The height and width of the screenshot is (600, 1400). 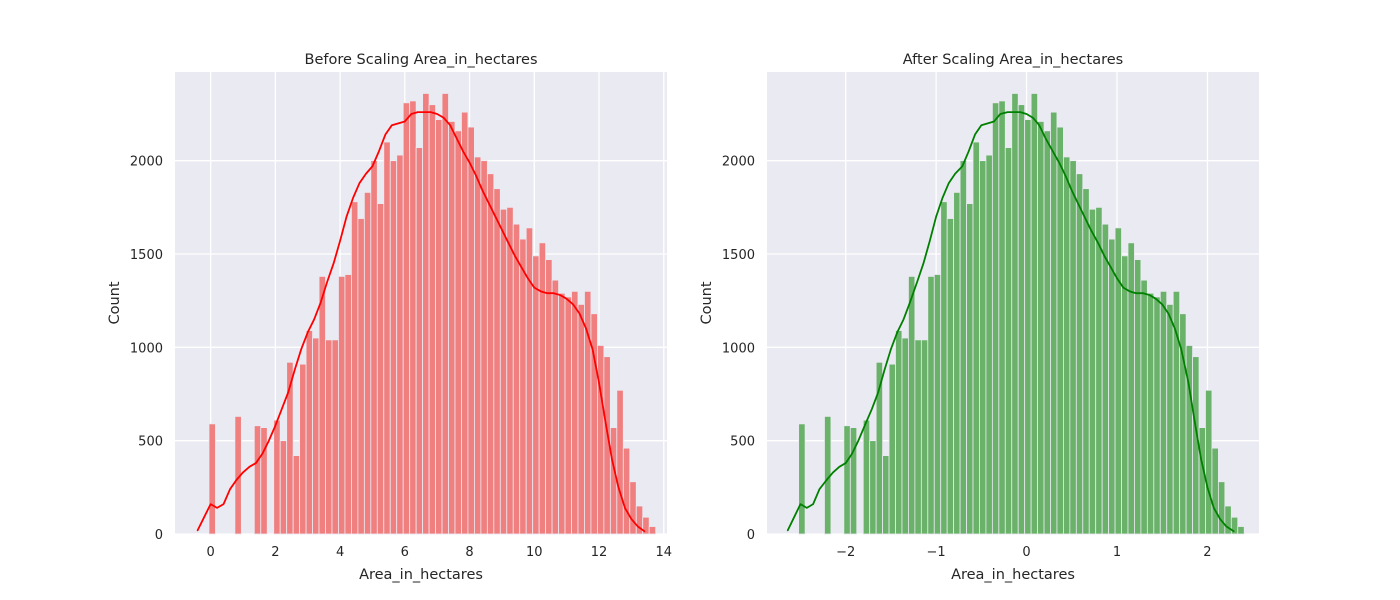 I want to click on left-x-tick-label: 12, so click(x=599, y=552).